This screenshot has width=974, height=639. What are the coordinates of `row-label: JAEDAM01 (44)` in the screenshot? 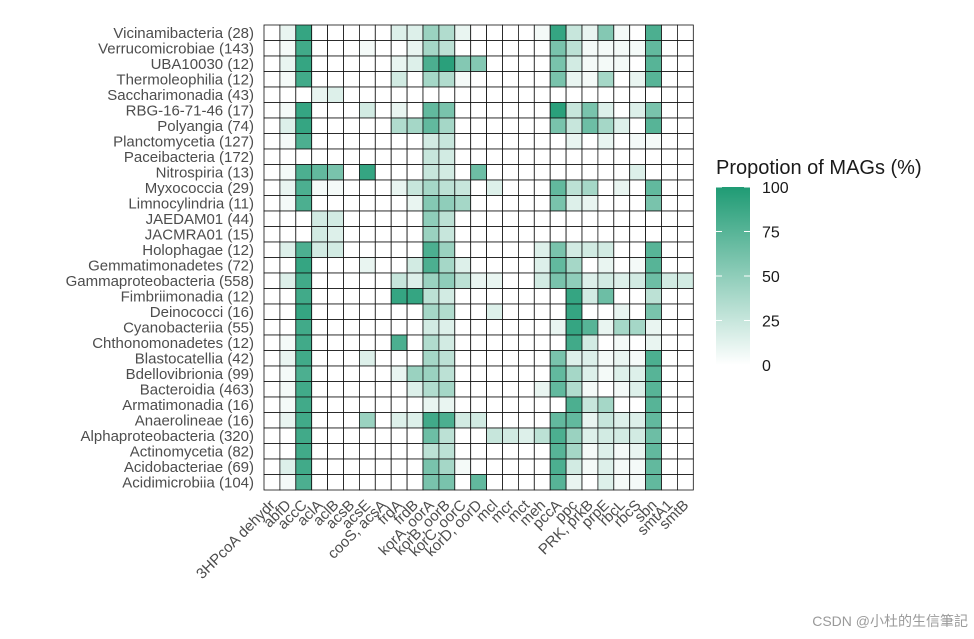 It's located at (200, 219).